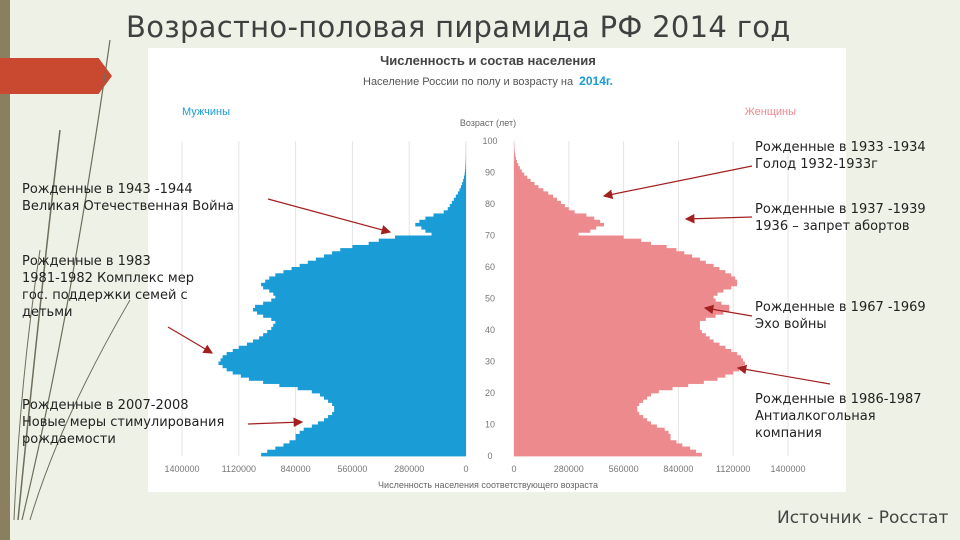 The height and width of the screenshot is (540, 960). What do you see at coordinates (107, 189) in the screenshot?
I see `annotation-line: Рожденные в 1943 -1944` at bounding box center [107, 189].